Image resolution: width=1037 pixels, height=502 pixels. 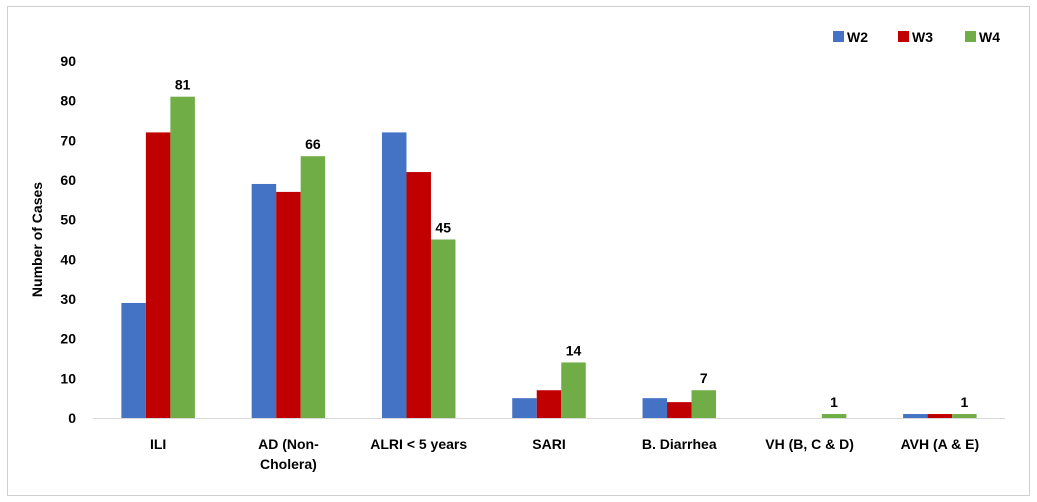 I want to click on y-axis-ticks: 0 10 20 30 40 50 60 70 80 90, so click(x=68, y=239).